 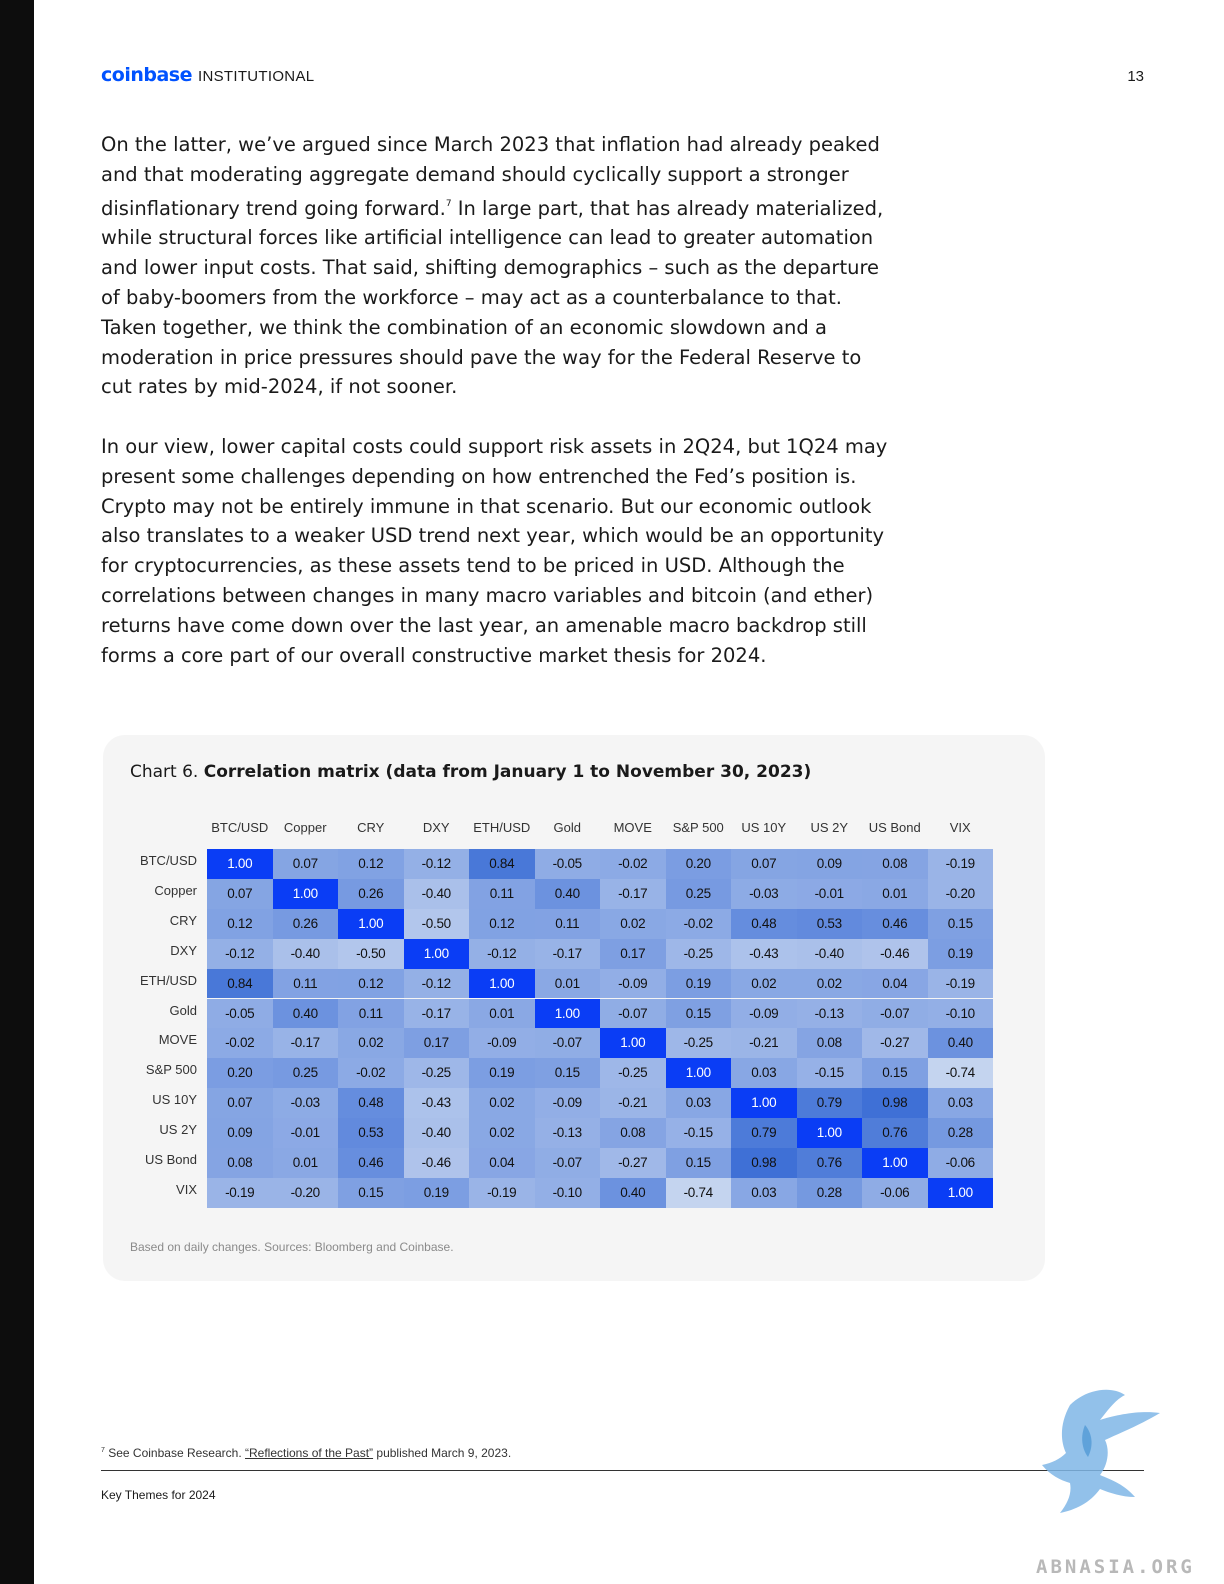 What do you see at coordinates (960, 1013) in the screenshot?
I see `matrix-cell: -0.10` at bounding box center [960, 1013].